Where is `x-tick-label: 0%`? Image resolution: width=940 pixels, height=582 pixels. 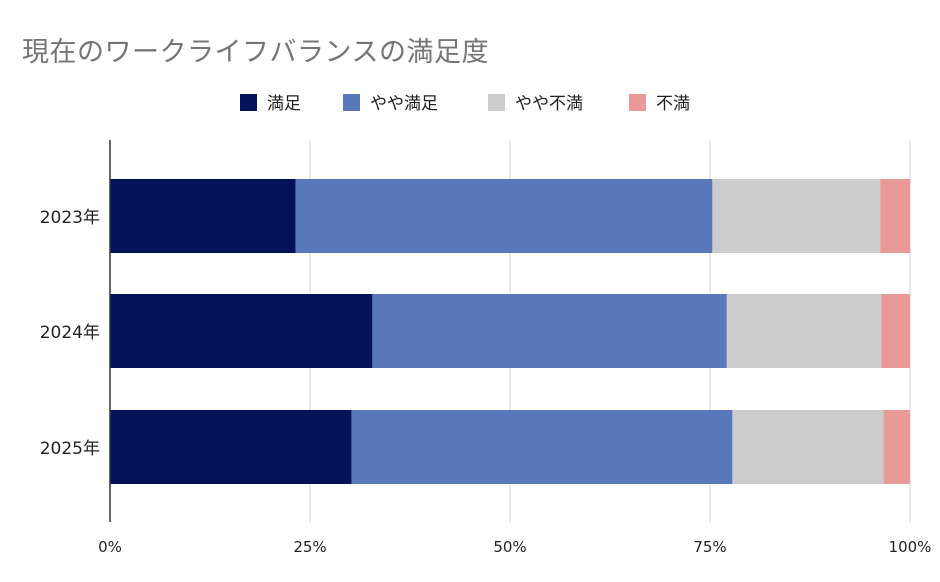 x-tick-label: 0% is located at coordinates (110, 547).